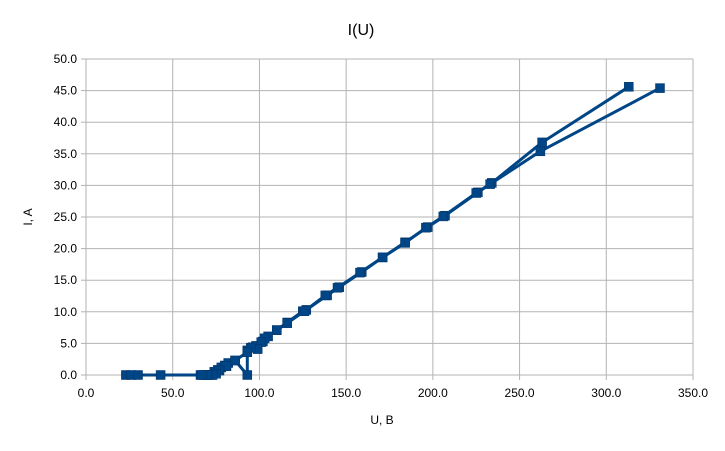 The width and height of the screenshot is (725, 451). What do you see at coordinates (381, 420) in the screenshot?
I see `x-axis-label: U, B` at bounding box center [381, 420].